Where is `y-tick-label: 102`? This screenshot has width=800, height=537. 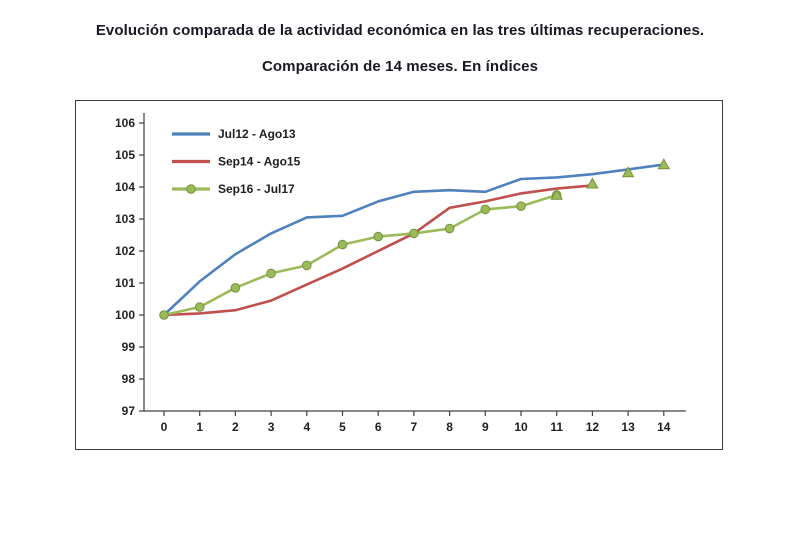
y-tick-label: 102 is located at coordinates (125, 251).